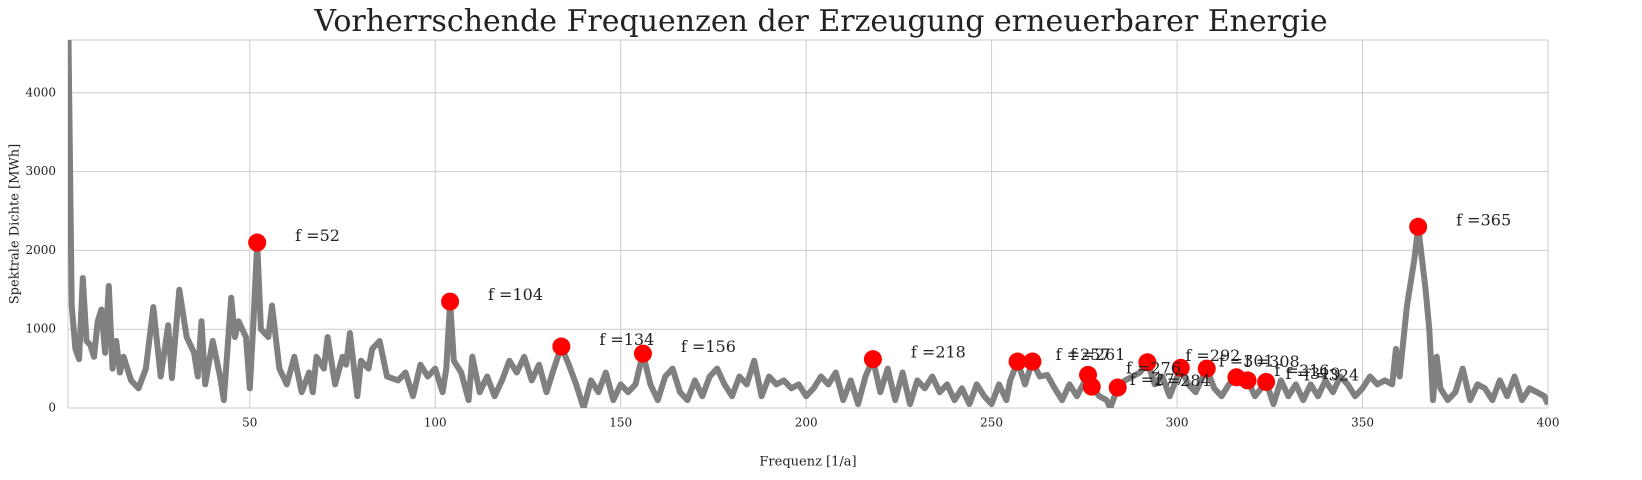 The height and width of the screenshot is (480, 1642). I want to click on peak-label: f =257, so click(1083, 354).